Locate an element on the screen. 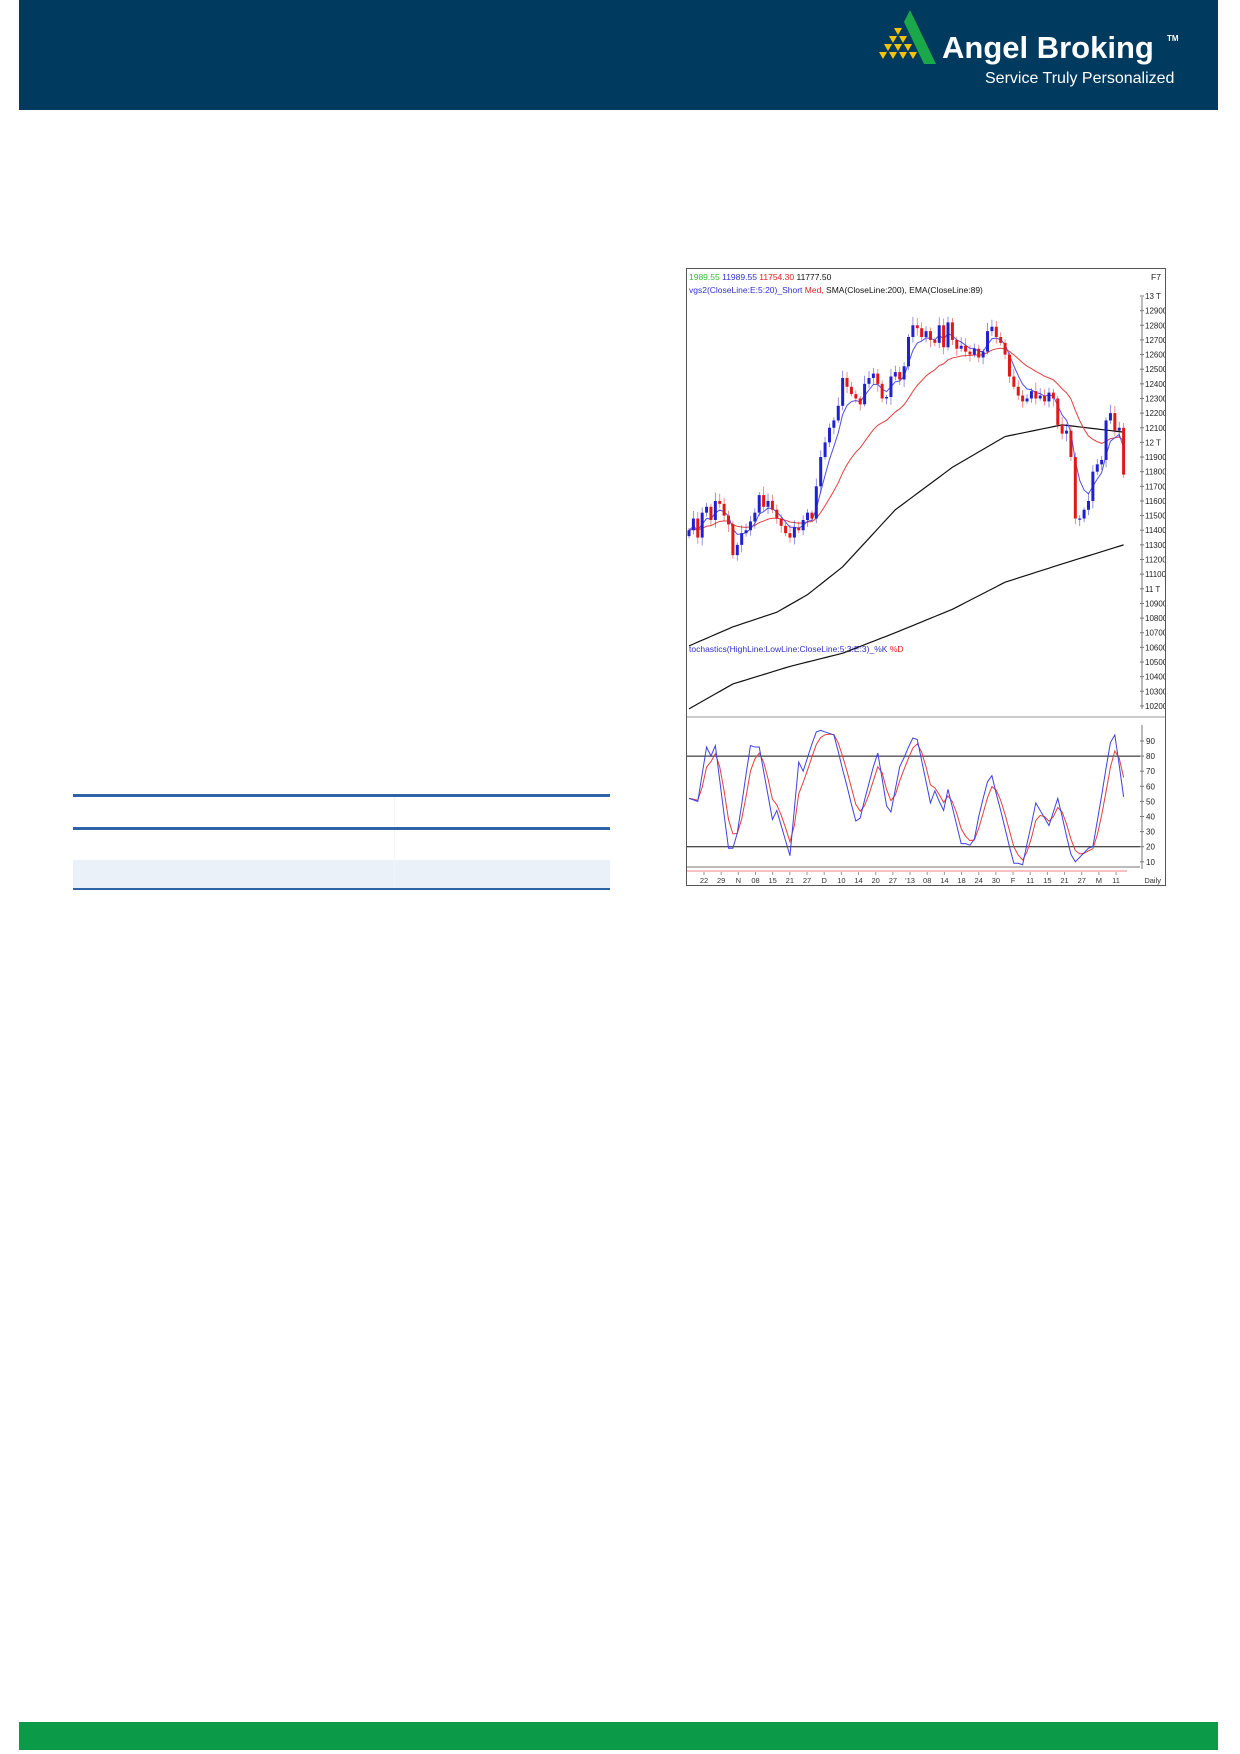  x-tick-label: M is located at coordinates (1099, 880).